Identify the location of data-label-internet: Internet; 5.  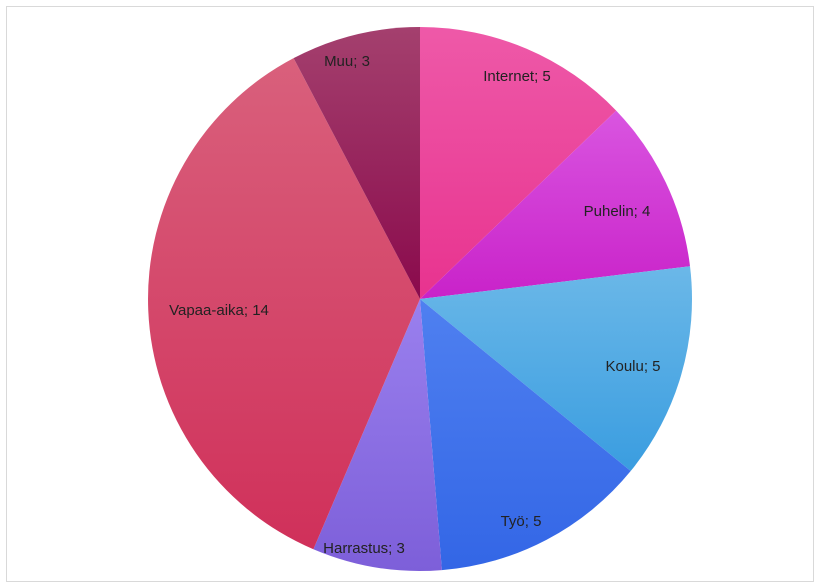
(517, 76).